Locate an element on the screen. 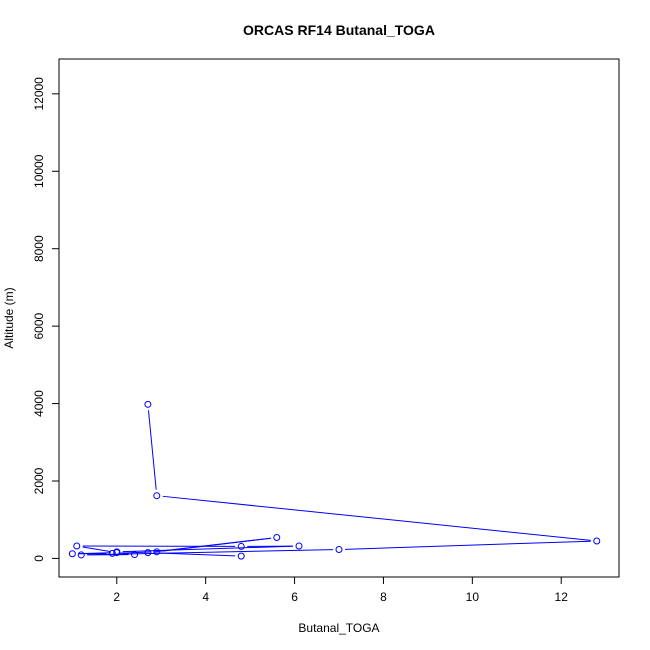  x-tick-label: 8 is located at coordinates (383, 597).